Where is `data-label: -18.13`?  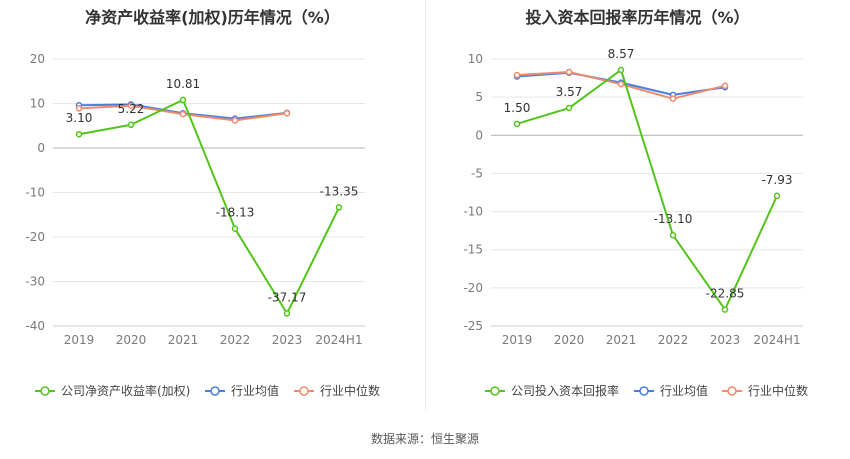 data-label: -18.13 is located at coordinates (235, 213).